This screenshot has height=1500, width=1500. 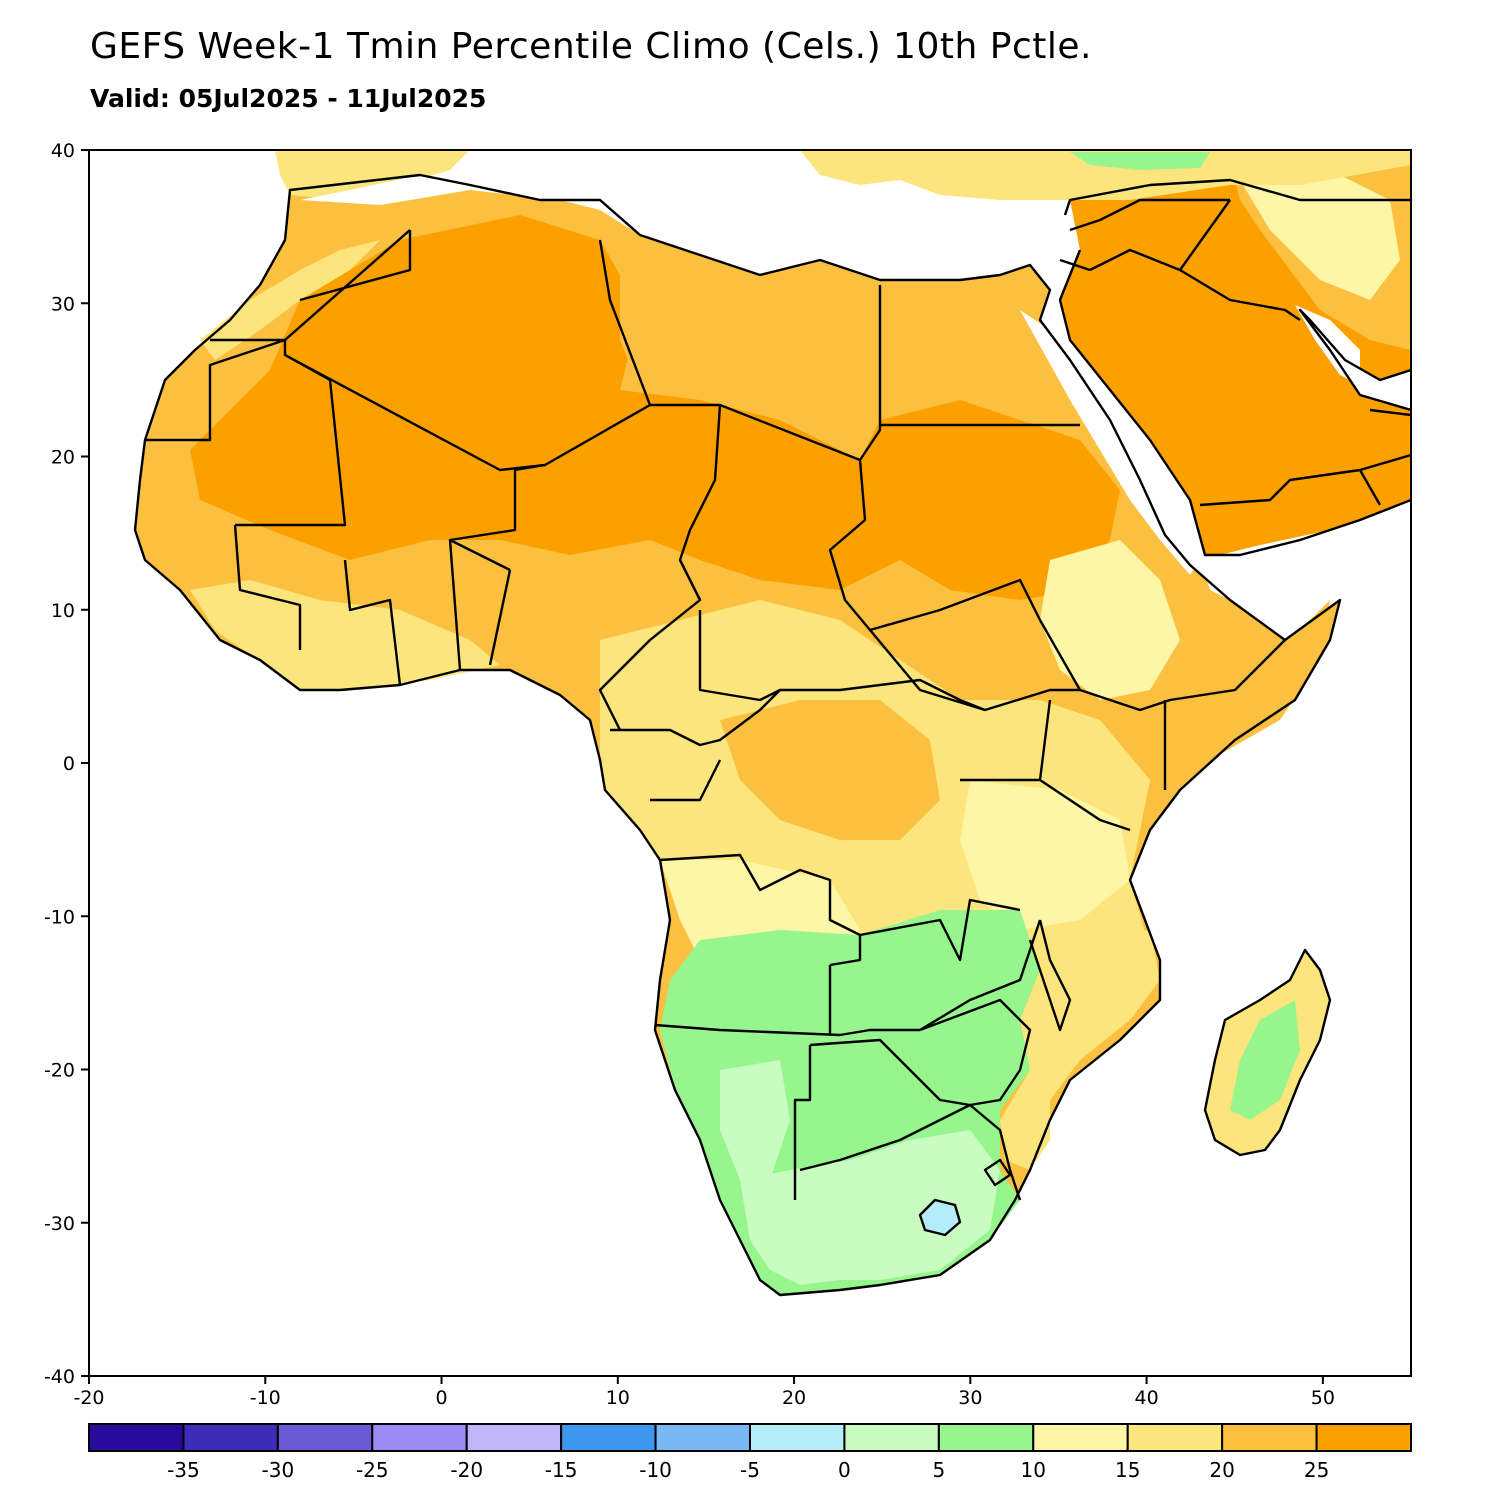 I want to click on lat-tick-label: 10, so click(x=63, y=611).